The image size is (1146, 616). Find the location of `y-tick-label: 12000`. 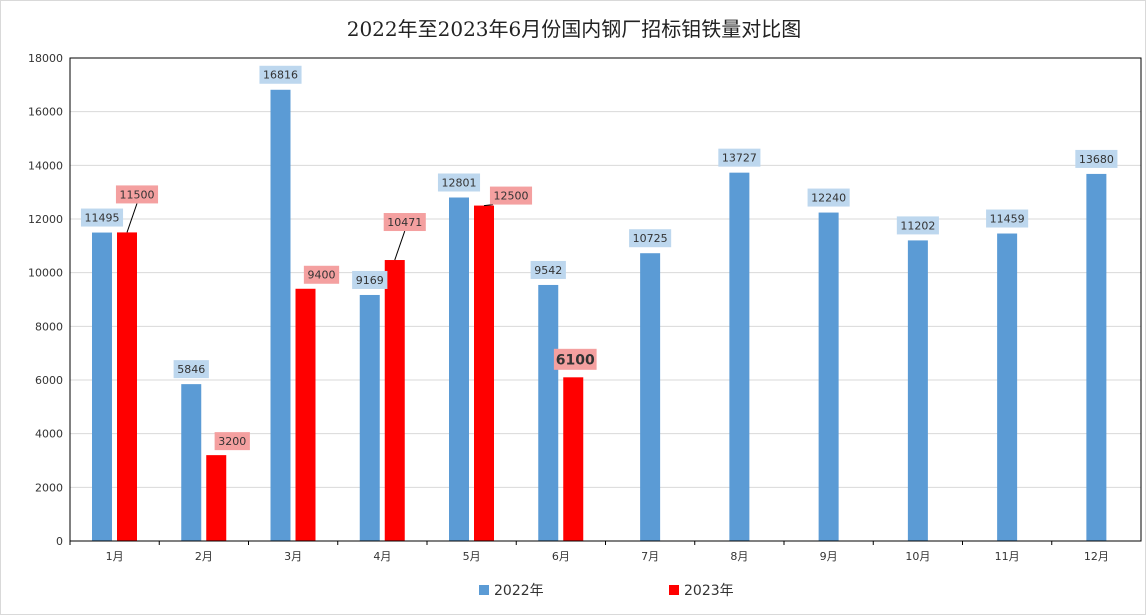

y-tick-label: 12000 is located at coordinates (45, 219).